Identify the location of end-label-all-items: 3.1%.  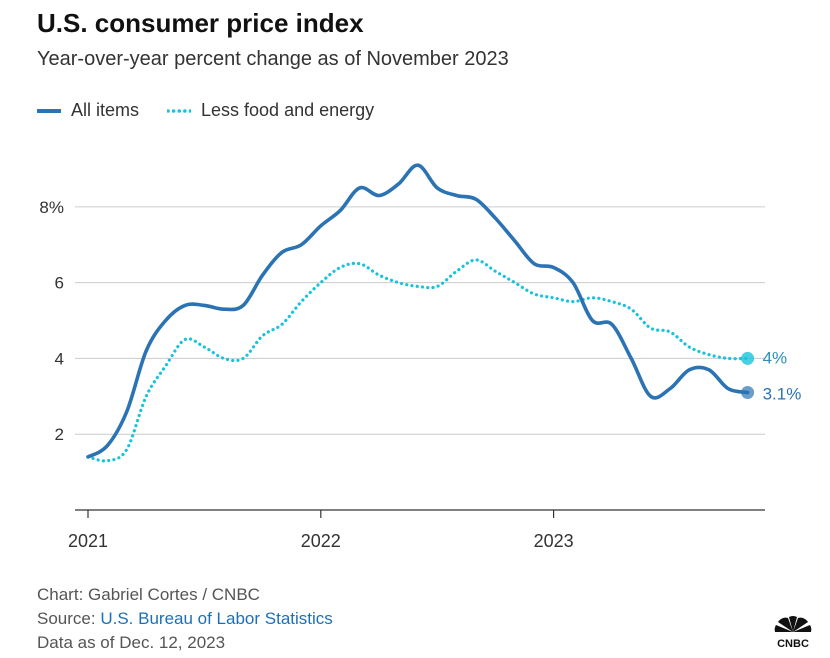
(782, 394).